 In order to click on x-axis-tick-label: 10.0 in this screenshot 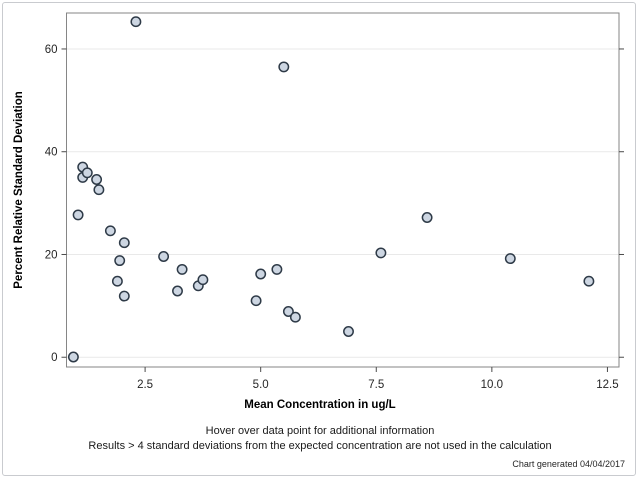, I will do `click(492, 385)`.